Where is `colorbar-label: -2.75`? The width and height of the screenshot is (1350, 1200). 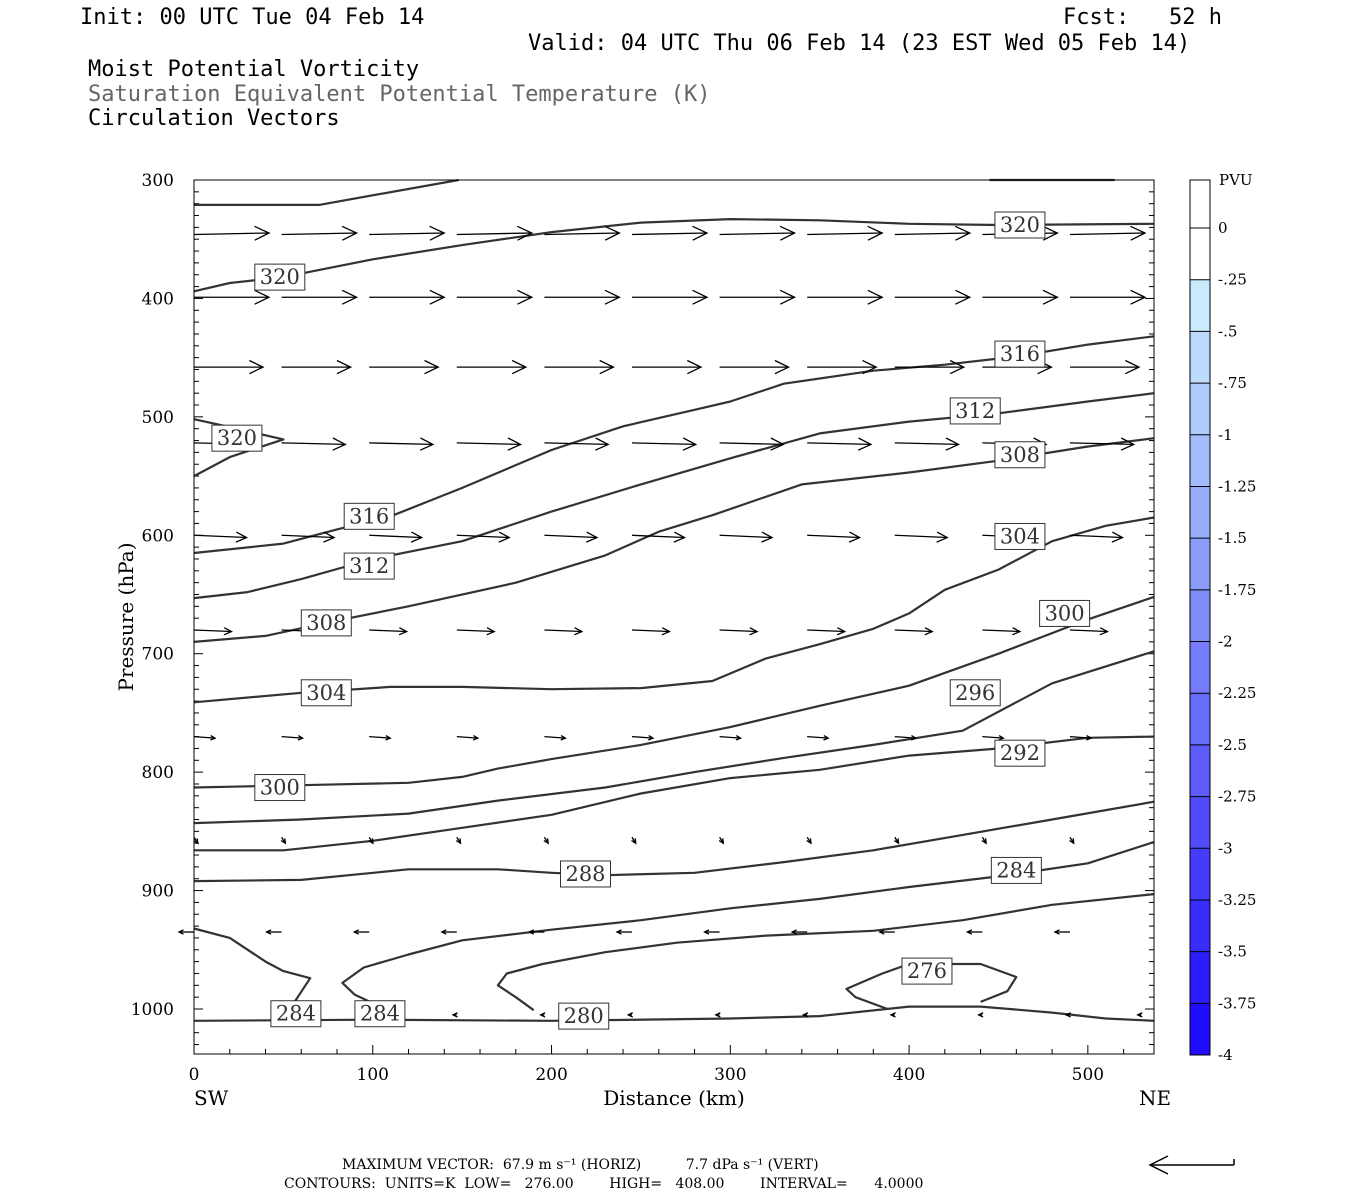 colorbar-label: -2.75 is located at coordinates (1237, 797).